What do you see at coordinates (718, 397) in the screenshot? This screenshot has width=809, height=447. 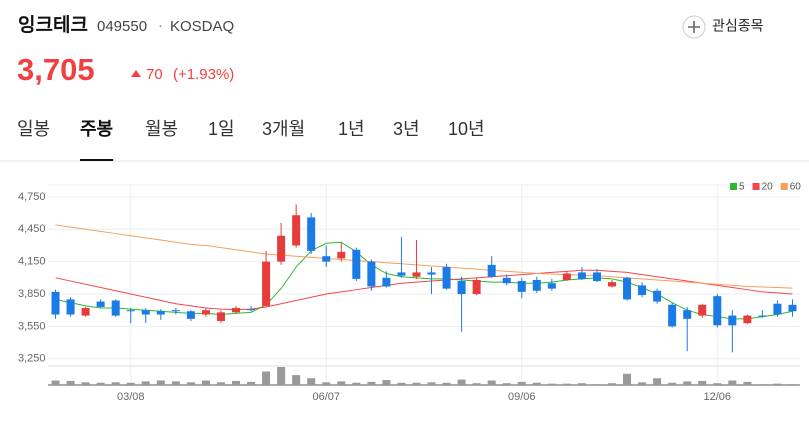 I see `x-tick-label: 12/06` at bounding box center [718, 397].